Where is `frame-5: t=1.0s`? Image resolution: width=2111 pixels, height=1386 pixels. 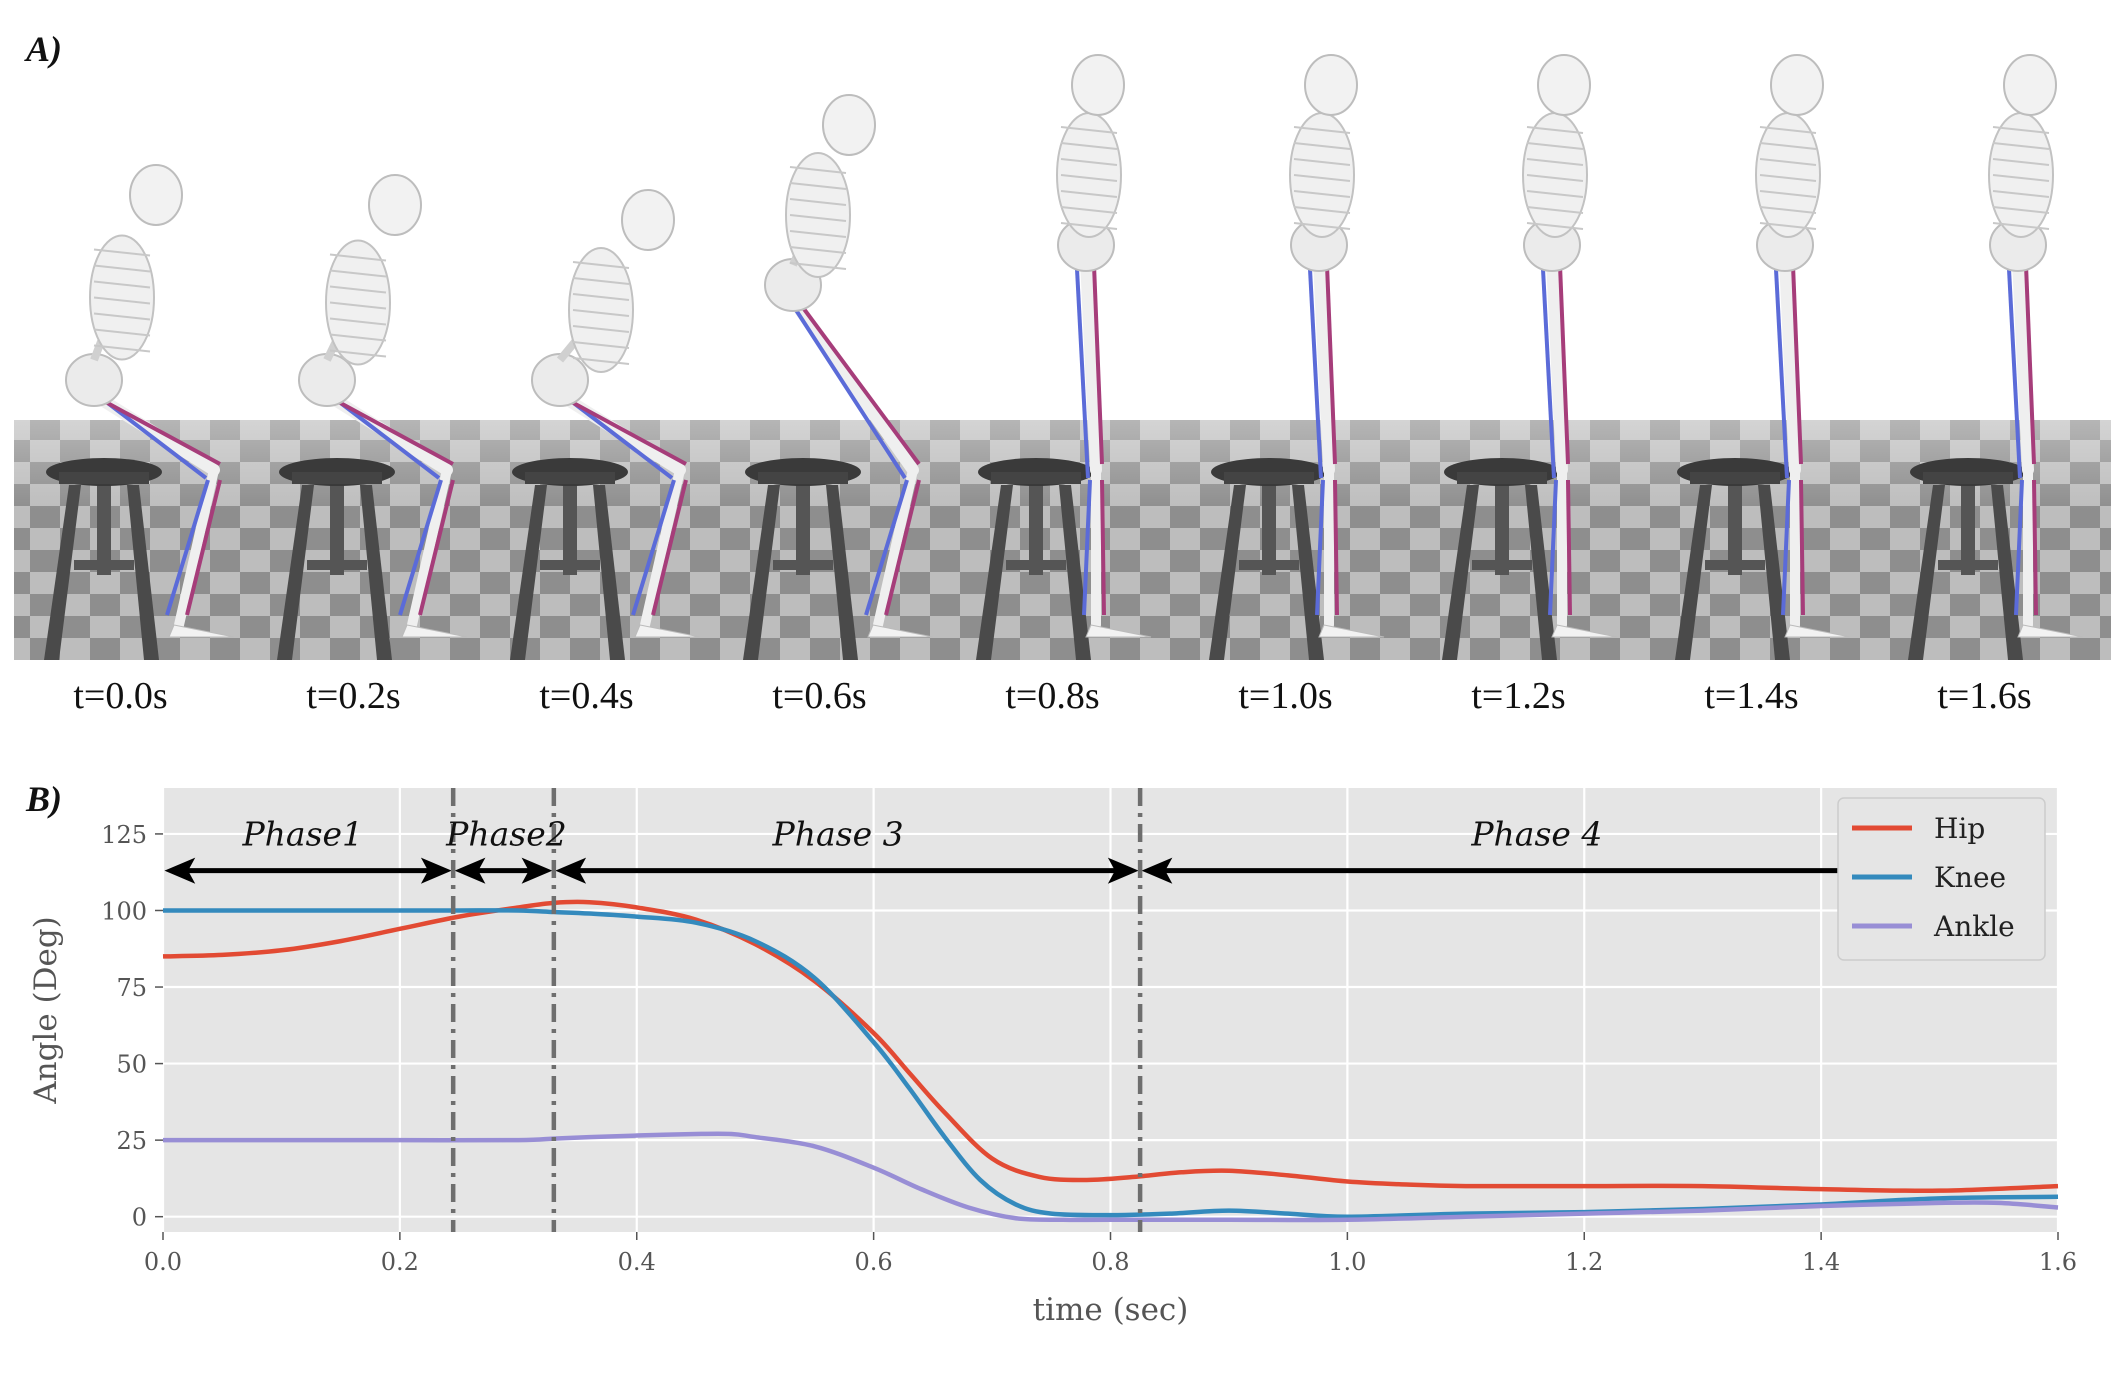 frame-5: t=1.0s is located at coordinates (1295, 385).